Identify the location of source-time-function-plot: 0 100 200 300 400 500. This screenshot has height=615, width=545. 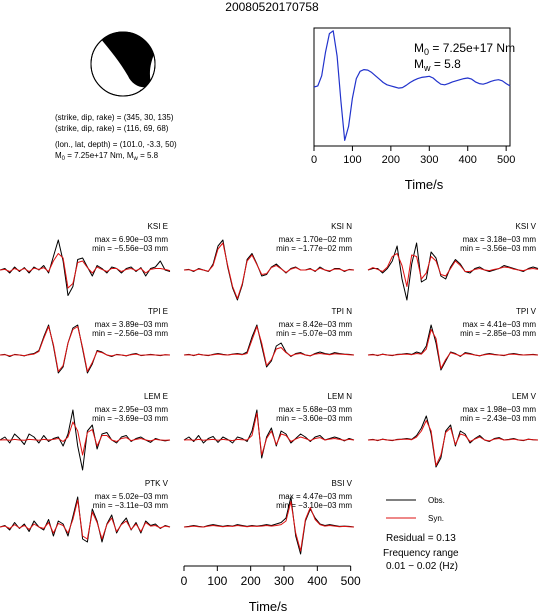
(413, 96).